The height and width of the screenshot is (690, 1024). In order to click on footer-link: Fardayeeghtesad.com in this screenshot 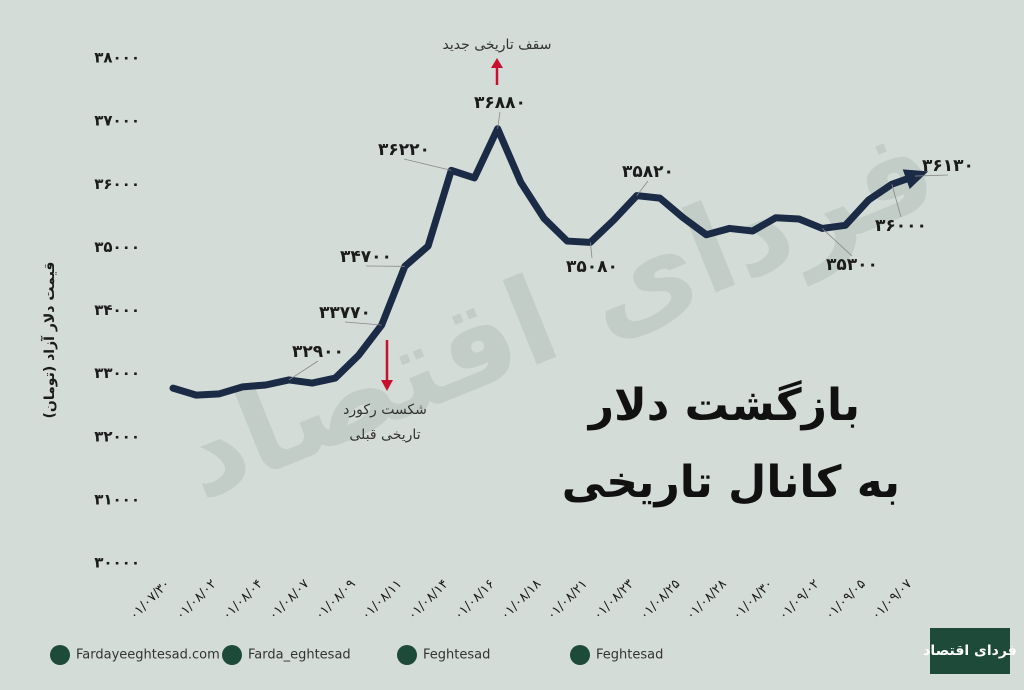, I will do `click(148, 655)`.